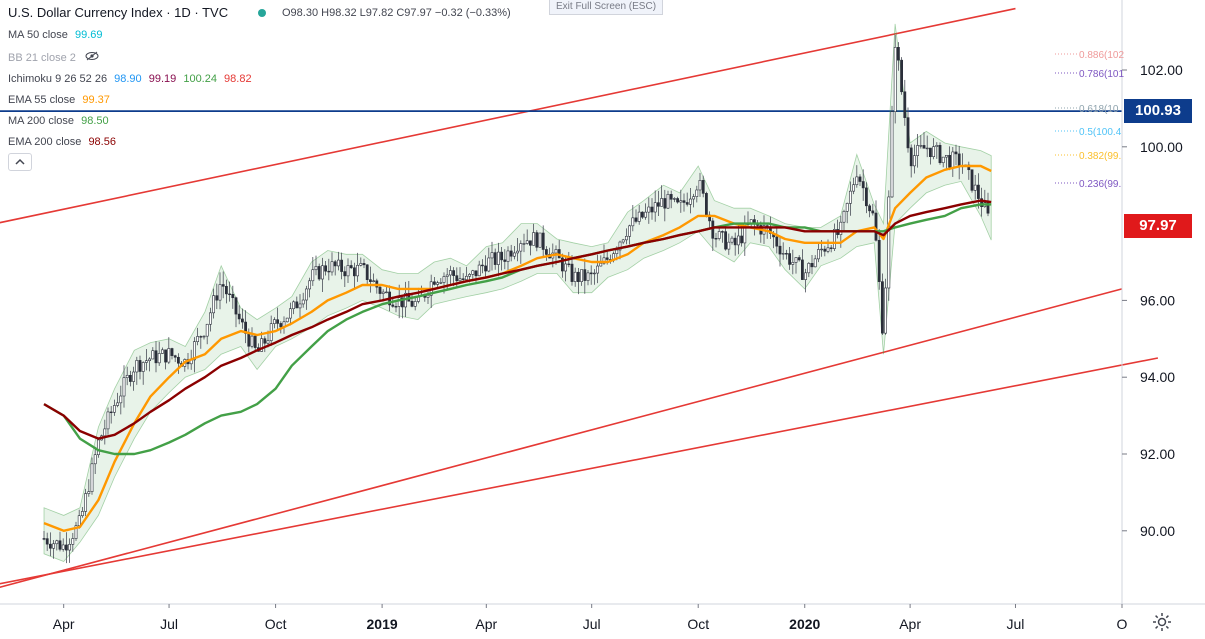 The height and width of the screenshot is (639, 1205). What do you see at coordinates (55, 35) in the screenshot?
I see `indicator-ma50: MA 50 close 99.69` at bounding box center [55, 35].